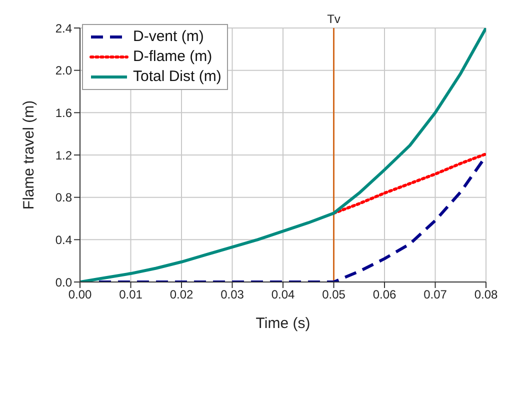  Describe the element at coordinates (63, 71) in the screenshot. I see `y-tick-label: 2.0` at that location.